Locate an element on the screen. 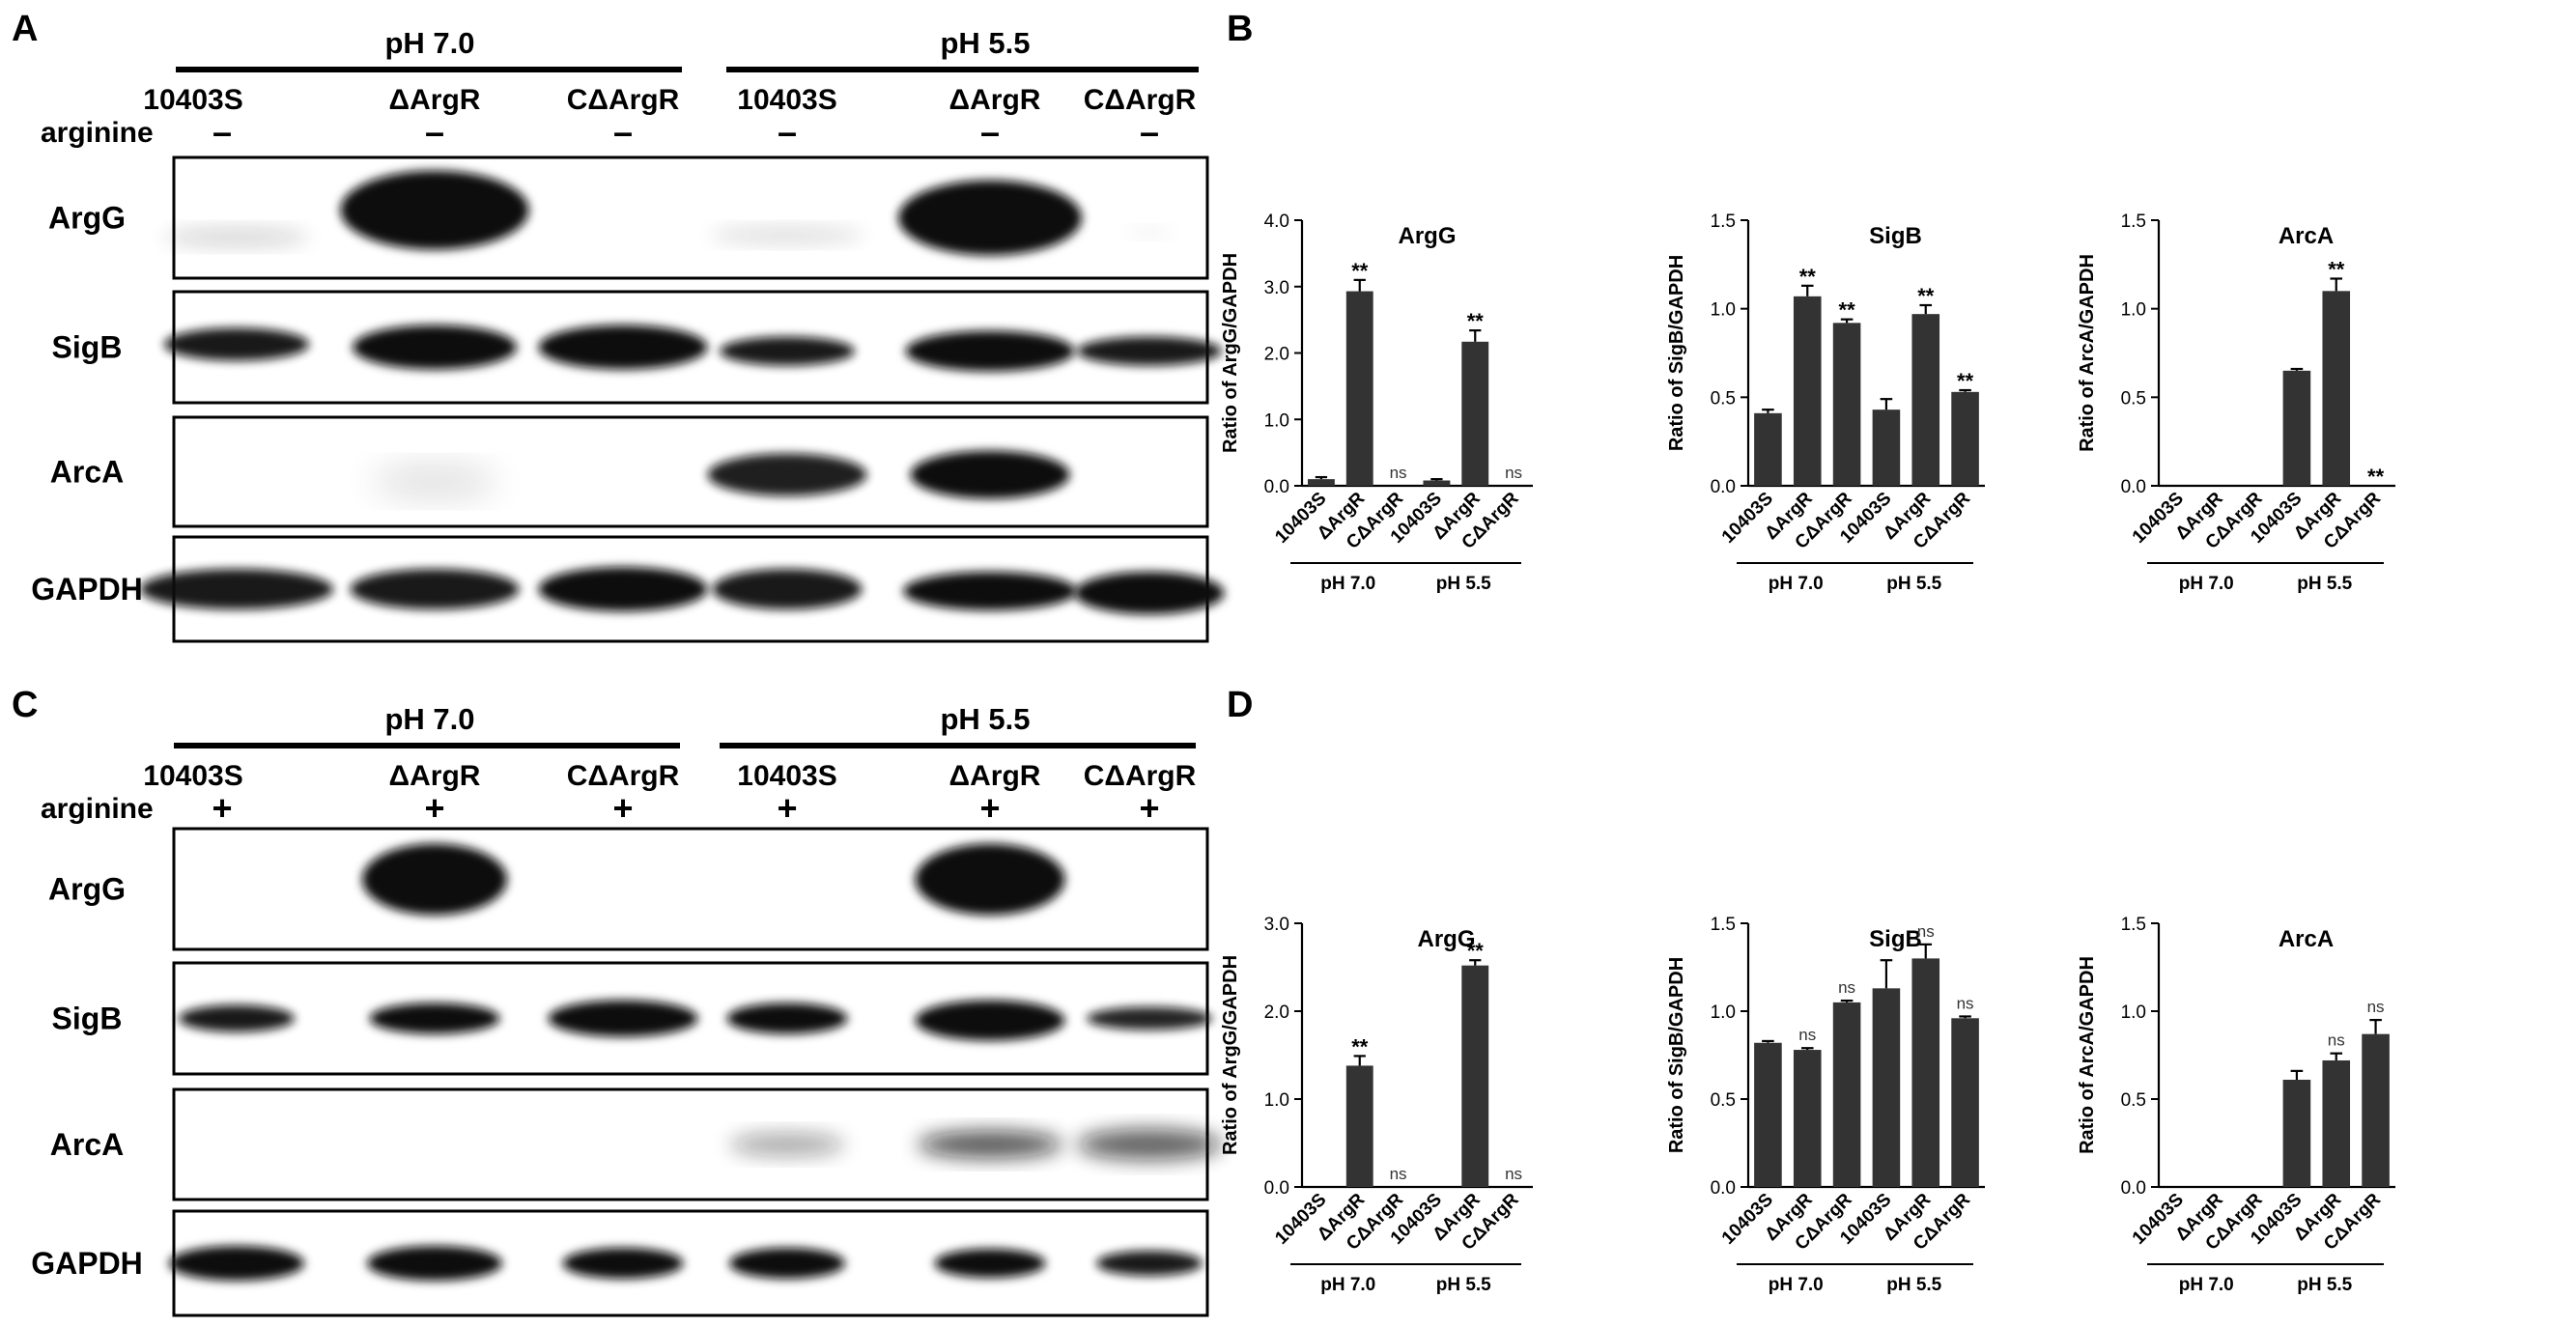 The image size is (2576, 1327). arginine-label: arginine is located at coordinates (97, 809).